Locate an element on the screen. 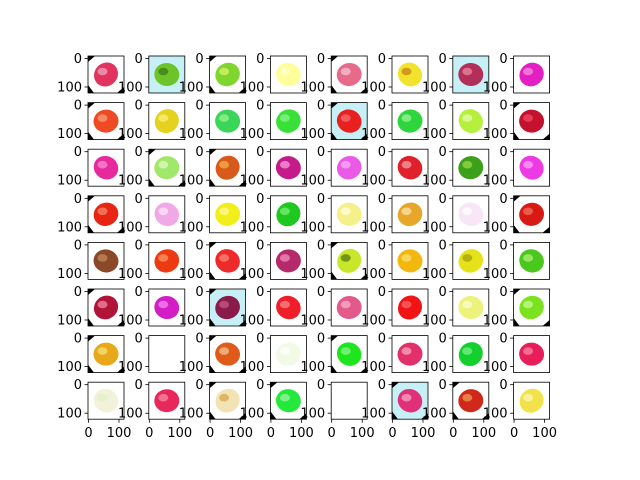  subplot-r6-c4: 0 100 is located at coordinates (334, 353).